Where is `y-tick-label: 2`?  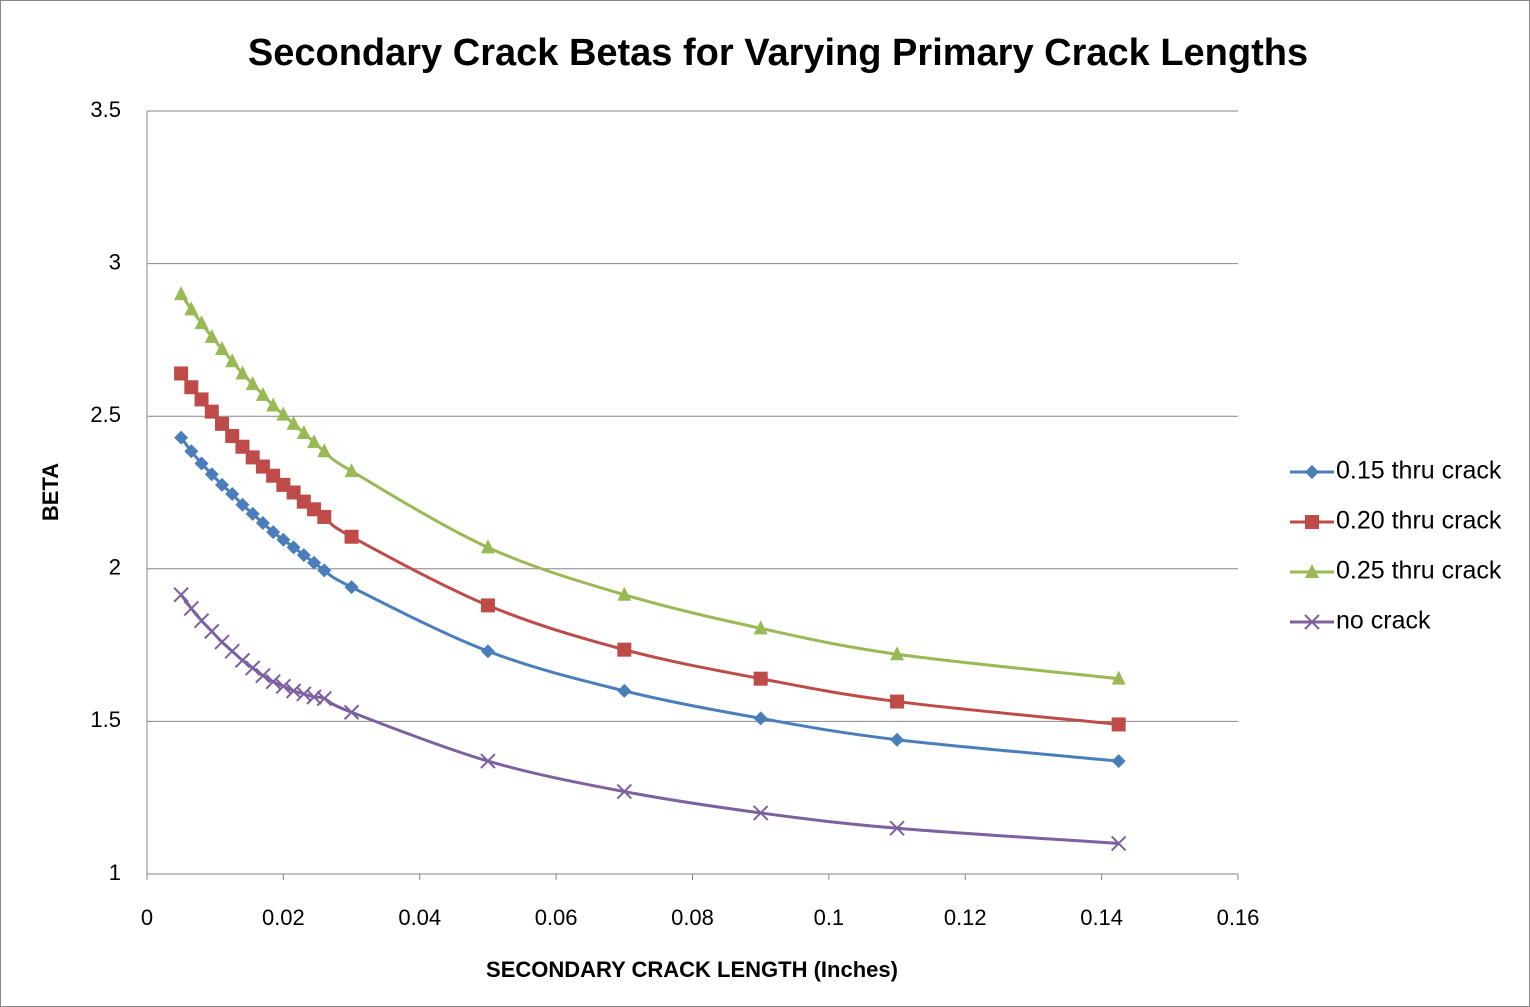 y-tick-label: 2 is located at coordinates (115, 567).